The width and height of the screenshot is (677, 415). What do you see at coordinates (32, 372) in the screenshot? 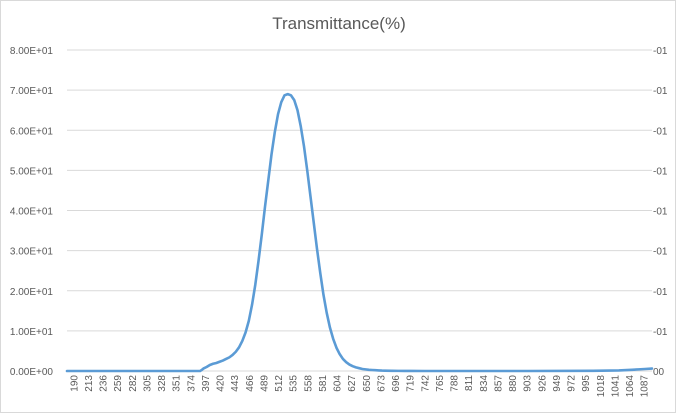
I see `y-tick-label: 0.00E+00` at bounding box center [32, 372].